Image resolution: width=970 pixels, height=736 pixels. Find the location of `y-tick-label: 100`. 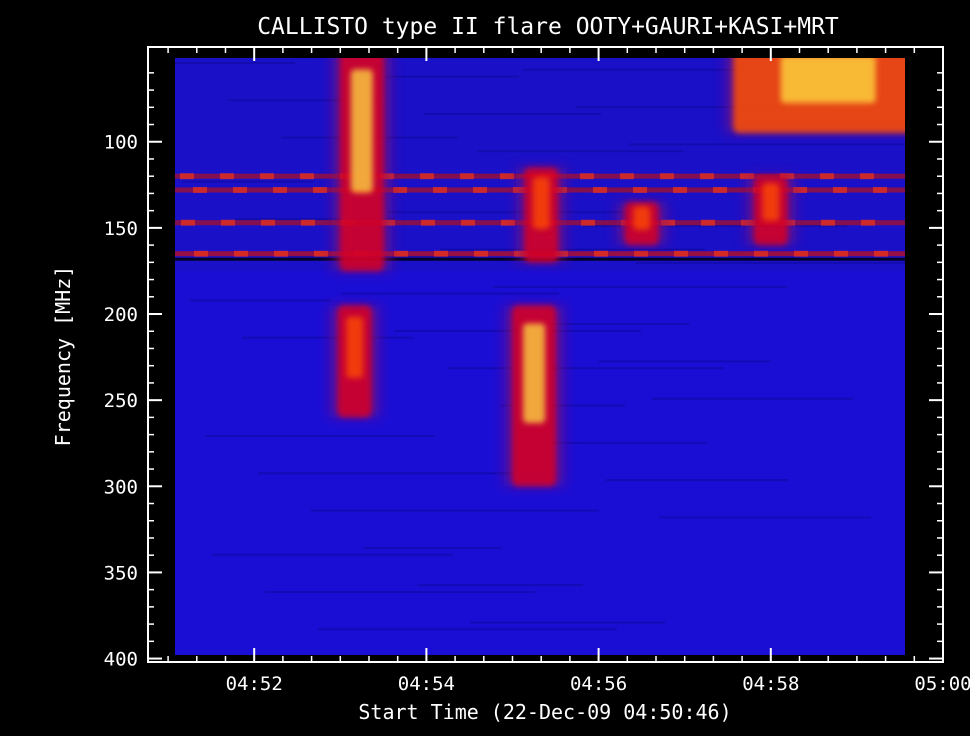

y-tick-label: 100 is located at coordinates (121, 143).